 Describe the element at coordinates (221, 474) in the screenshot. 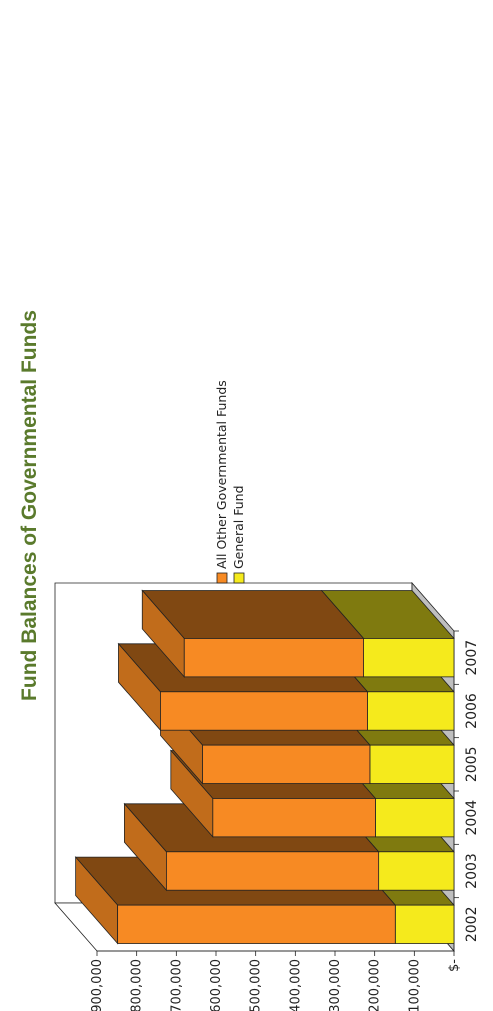

I see `legend-label: All Other Governmental Funds` at that location.